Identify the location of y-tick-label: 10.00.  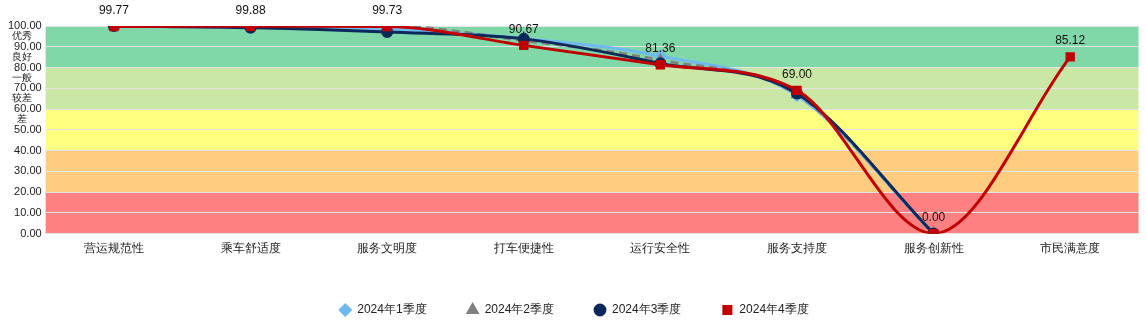
(28, 211).